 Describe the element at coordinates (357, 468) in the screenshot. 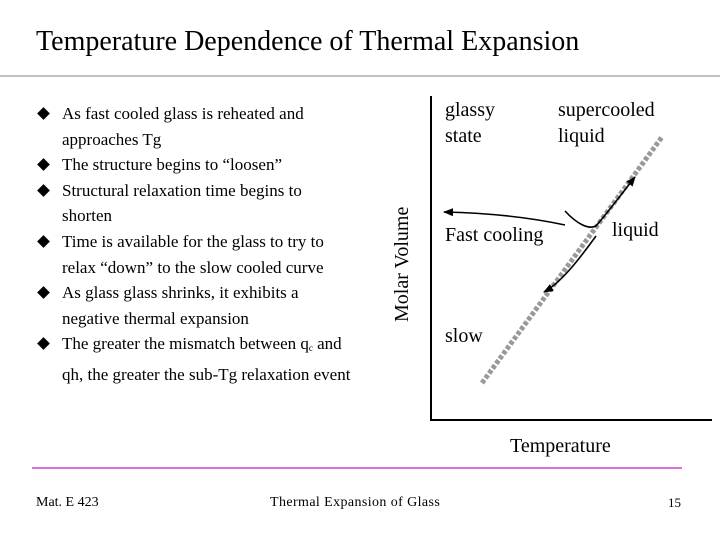

I see `footer-divider` at that location.